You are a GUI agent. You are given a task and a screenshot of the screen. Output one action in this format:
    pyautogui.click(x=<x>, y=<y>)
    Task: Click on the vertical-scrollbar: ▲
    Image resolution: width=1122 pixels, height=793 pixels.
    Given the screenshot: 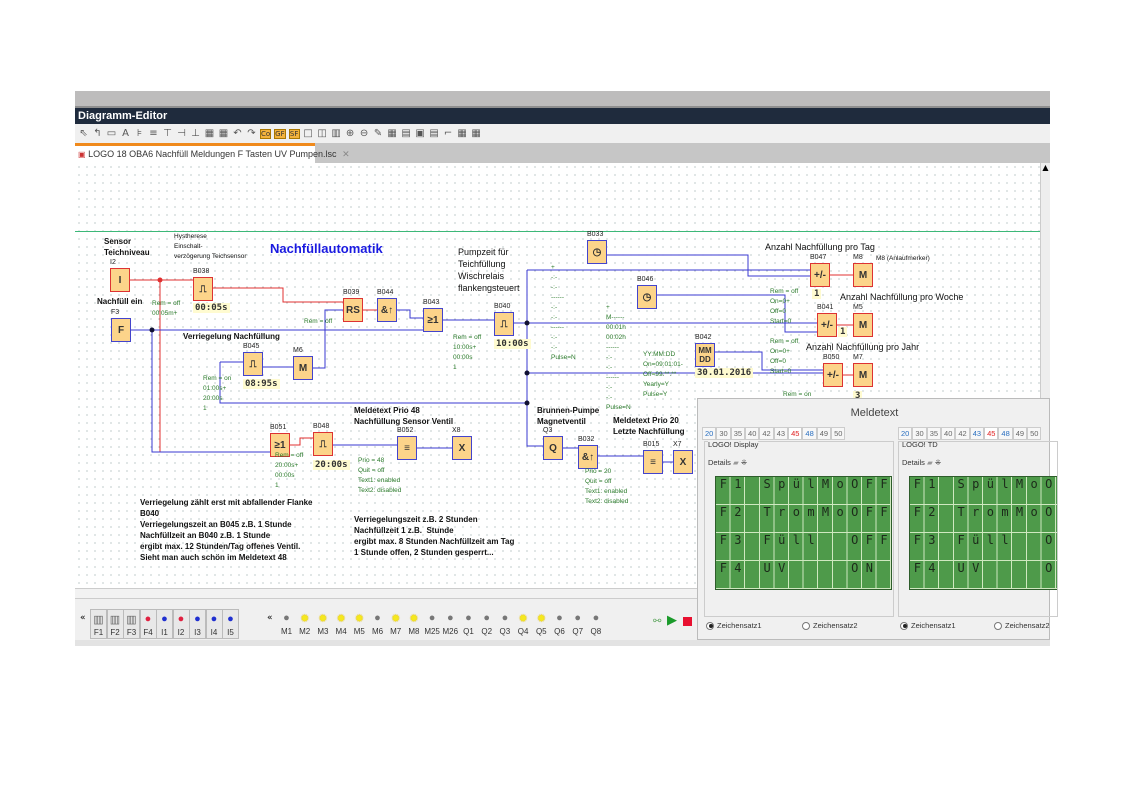 What is the action you would take?
    pyautogui.click(x=1045, y=375)
    